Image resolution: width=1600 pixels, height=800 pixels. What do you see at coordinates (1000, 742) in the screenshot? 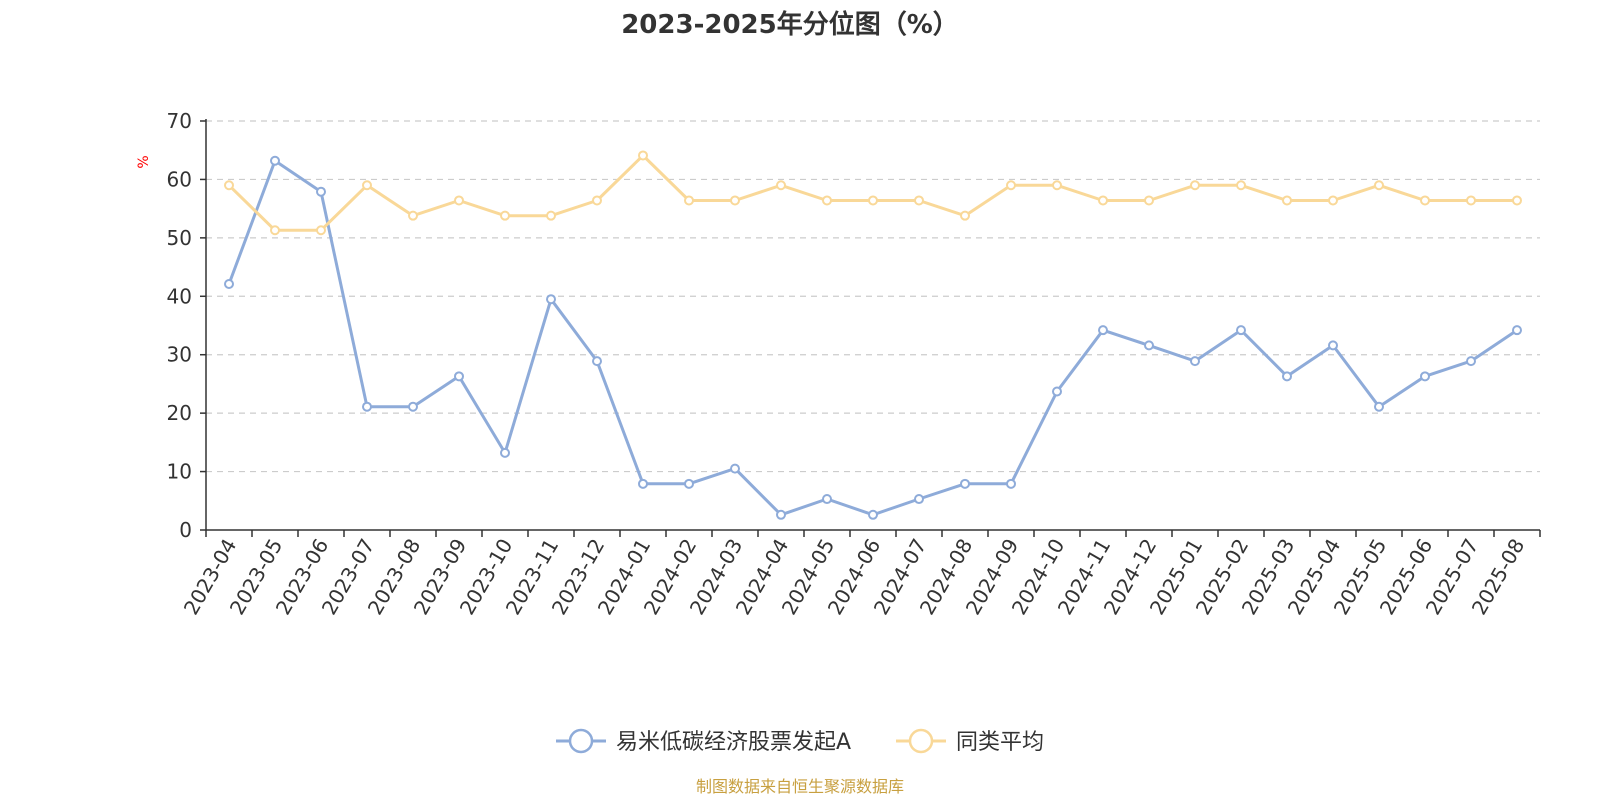
I see `legend-label: 同类平均` at bounding box center [1000, 742].